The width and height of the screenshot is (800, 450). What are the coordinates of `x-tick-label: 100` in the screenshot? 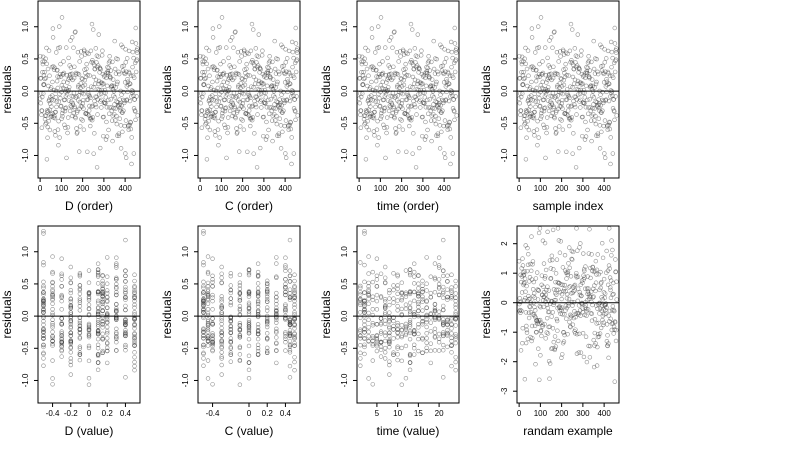 It's located at (62, 188).